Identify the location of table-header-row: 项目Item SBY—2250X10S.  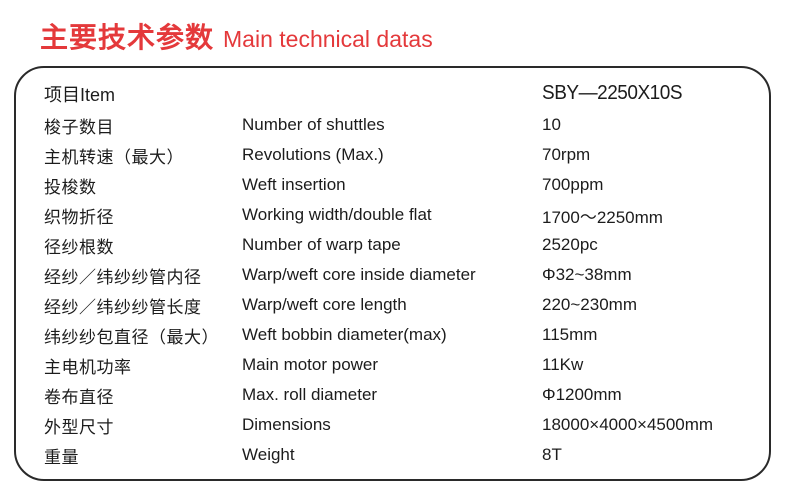
(399, 93).